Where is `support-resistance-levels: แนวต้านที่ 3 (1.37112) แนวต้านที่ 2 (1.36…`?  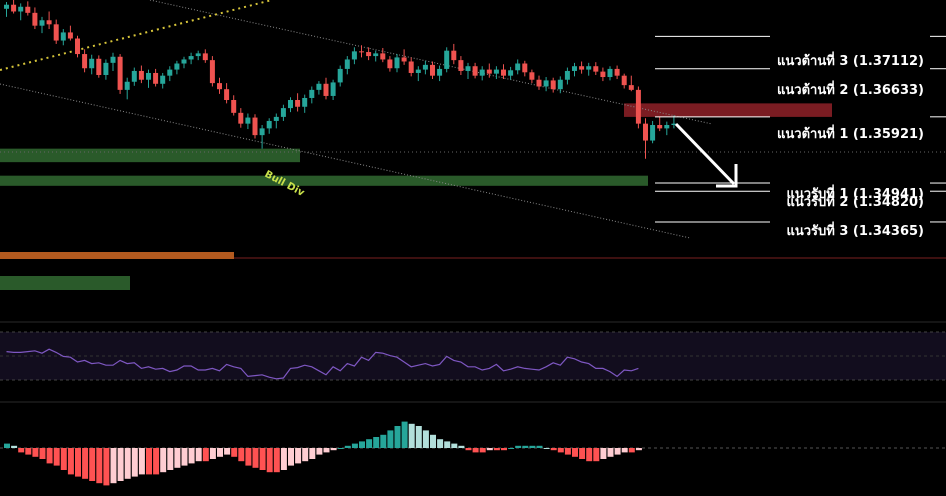 support-resistance-levels: แนวต้านที่ 3 (1.37112) แนวต้านที่ 2 (1.36… is located at coordinates (800, 137).